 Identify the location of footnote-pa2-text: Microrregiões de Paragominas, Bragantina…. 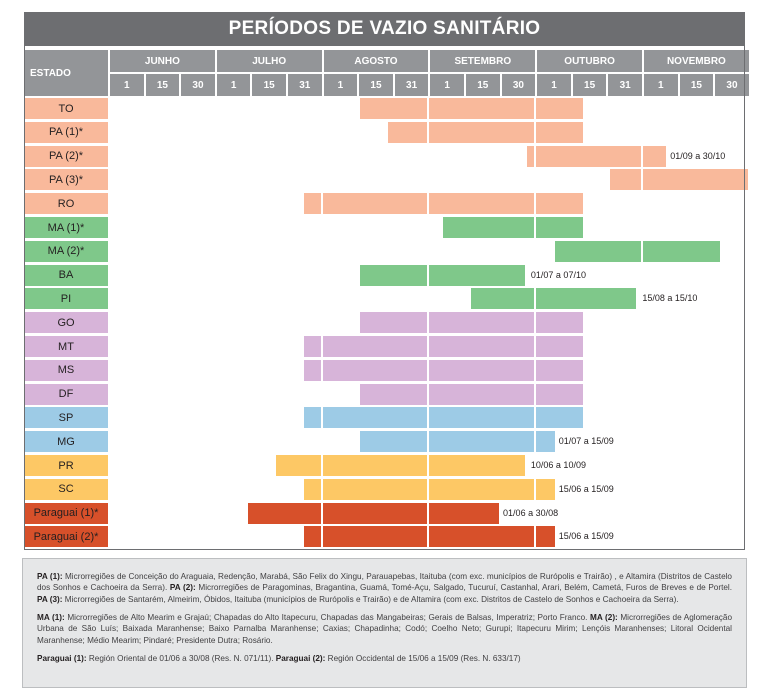
(464, 588).